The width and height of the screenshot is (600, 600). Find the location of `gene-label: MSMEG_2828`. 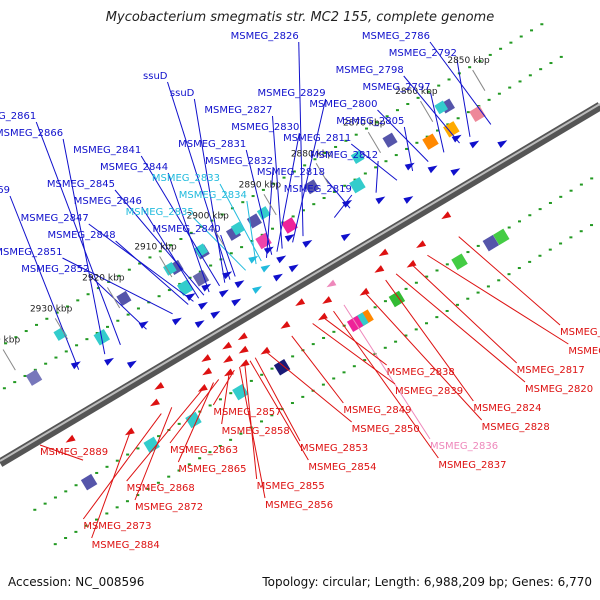

gene-label: MSMEG_2828 is located at coordinates (516, 427).